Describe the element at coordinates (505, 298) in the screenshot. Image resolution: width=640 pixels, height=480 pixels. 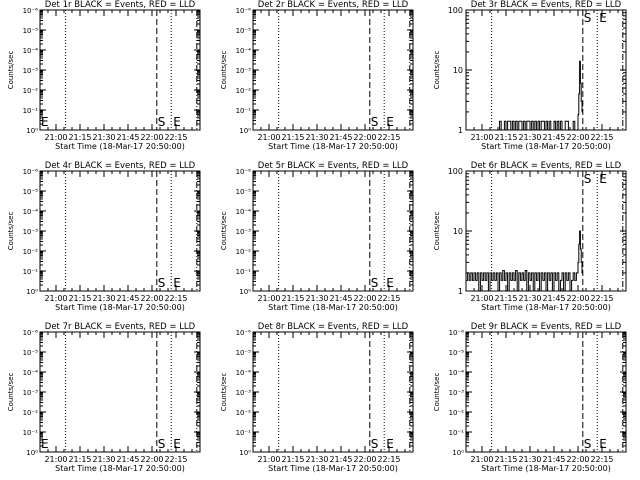
I see `plot-6-xtick-label: 21:15` at that location.